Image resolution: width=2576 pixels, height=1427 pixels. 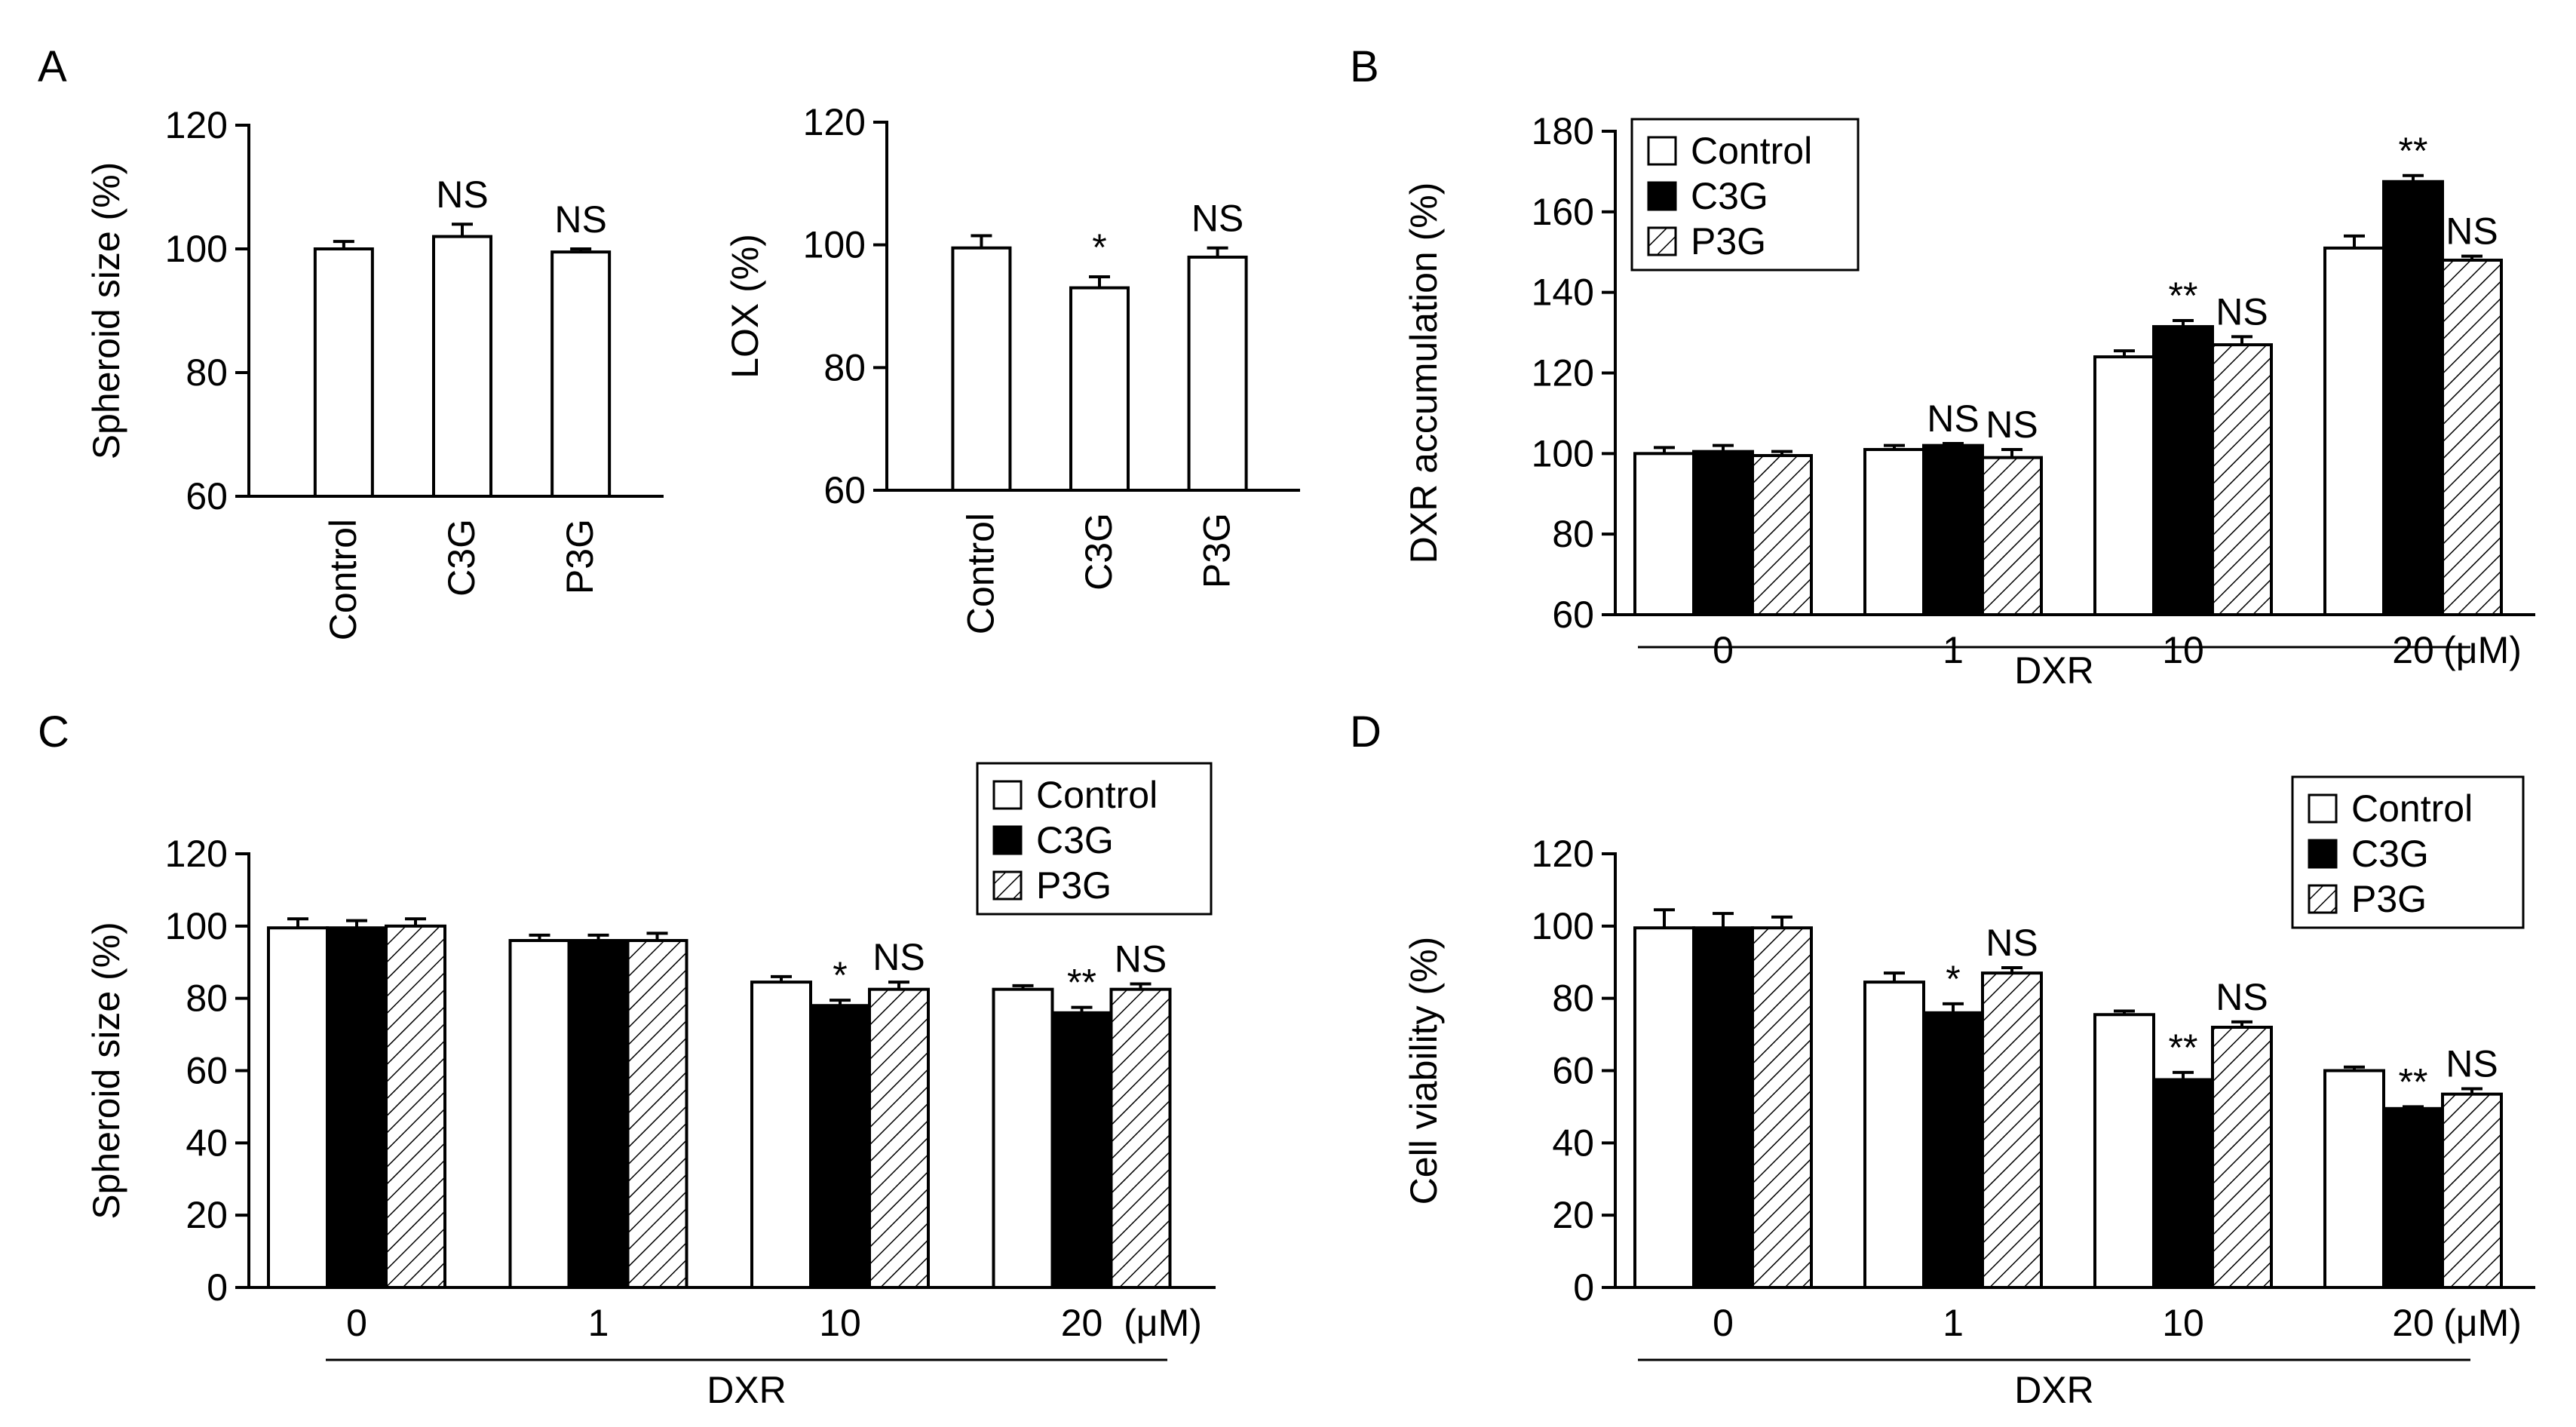 I want to click on x-tick-label: Control, so click(x=980, y=573).